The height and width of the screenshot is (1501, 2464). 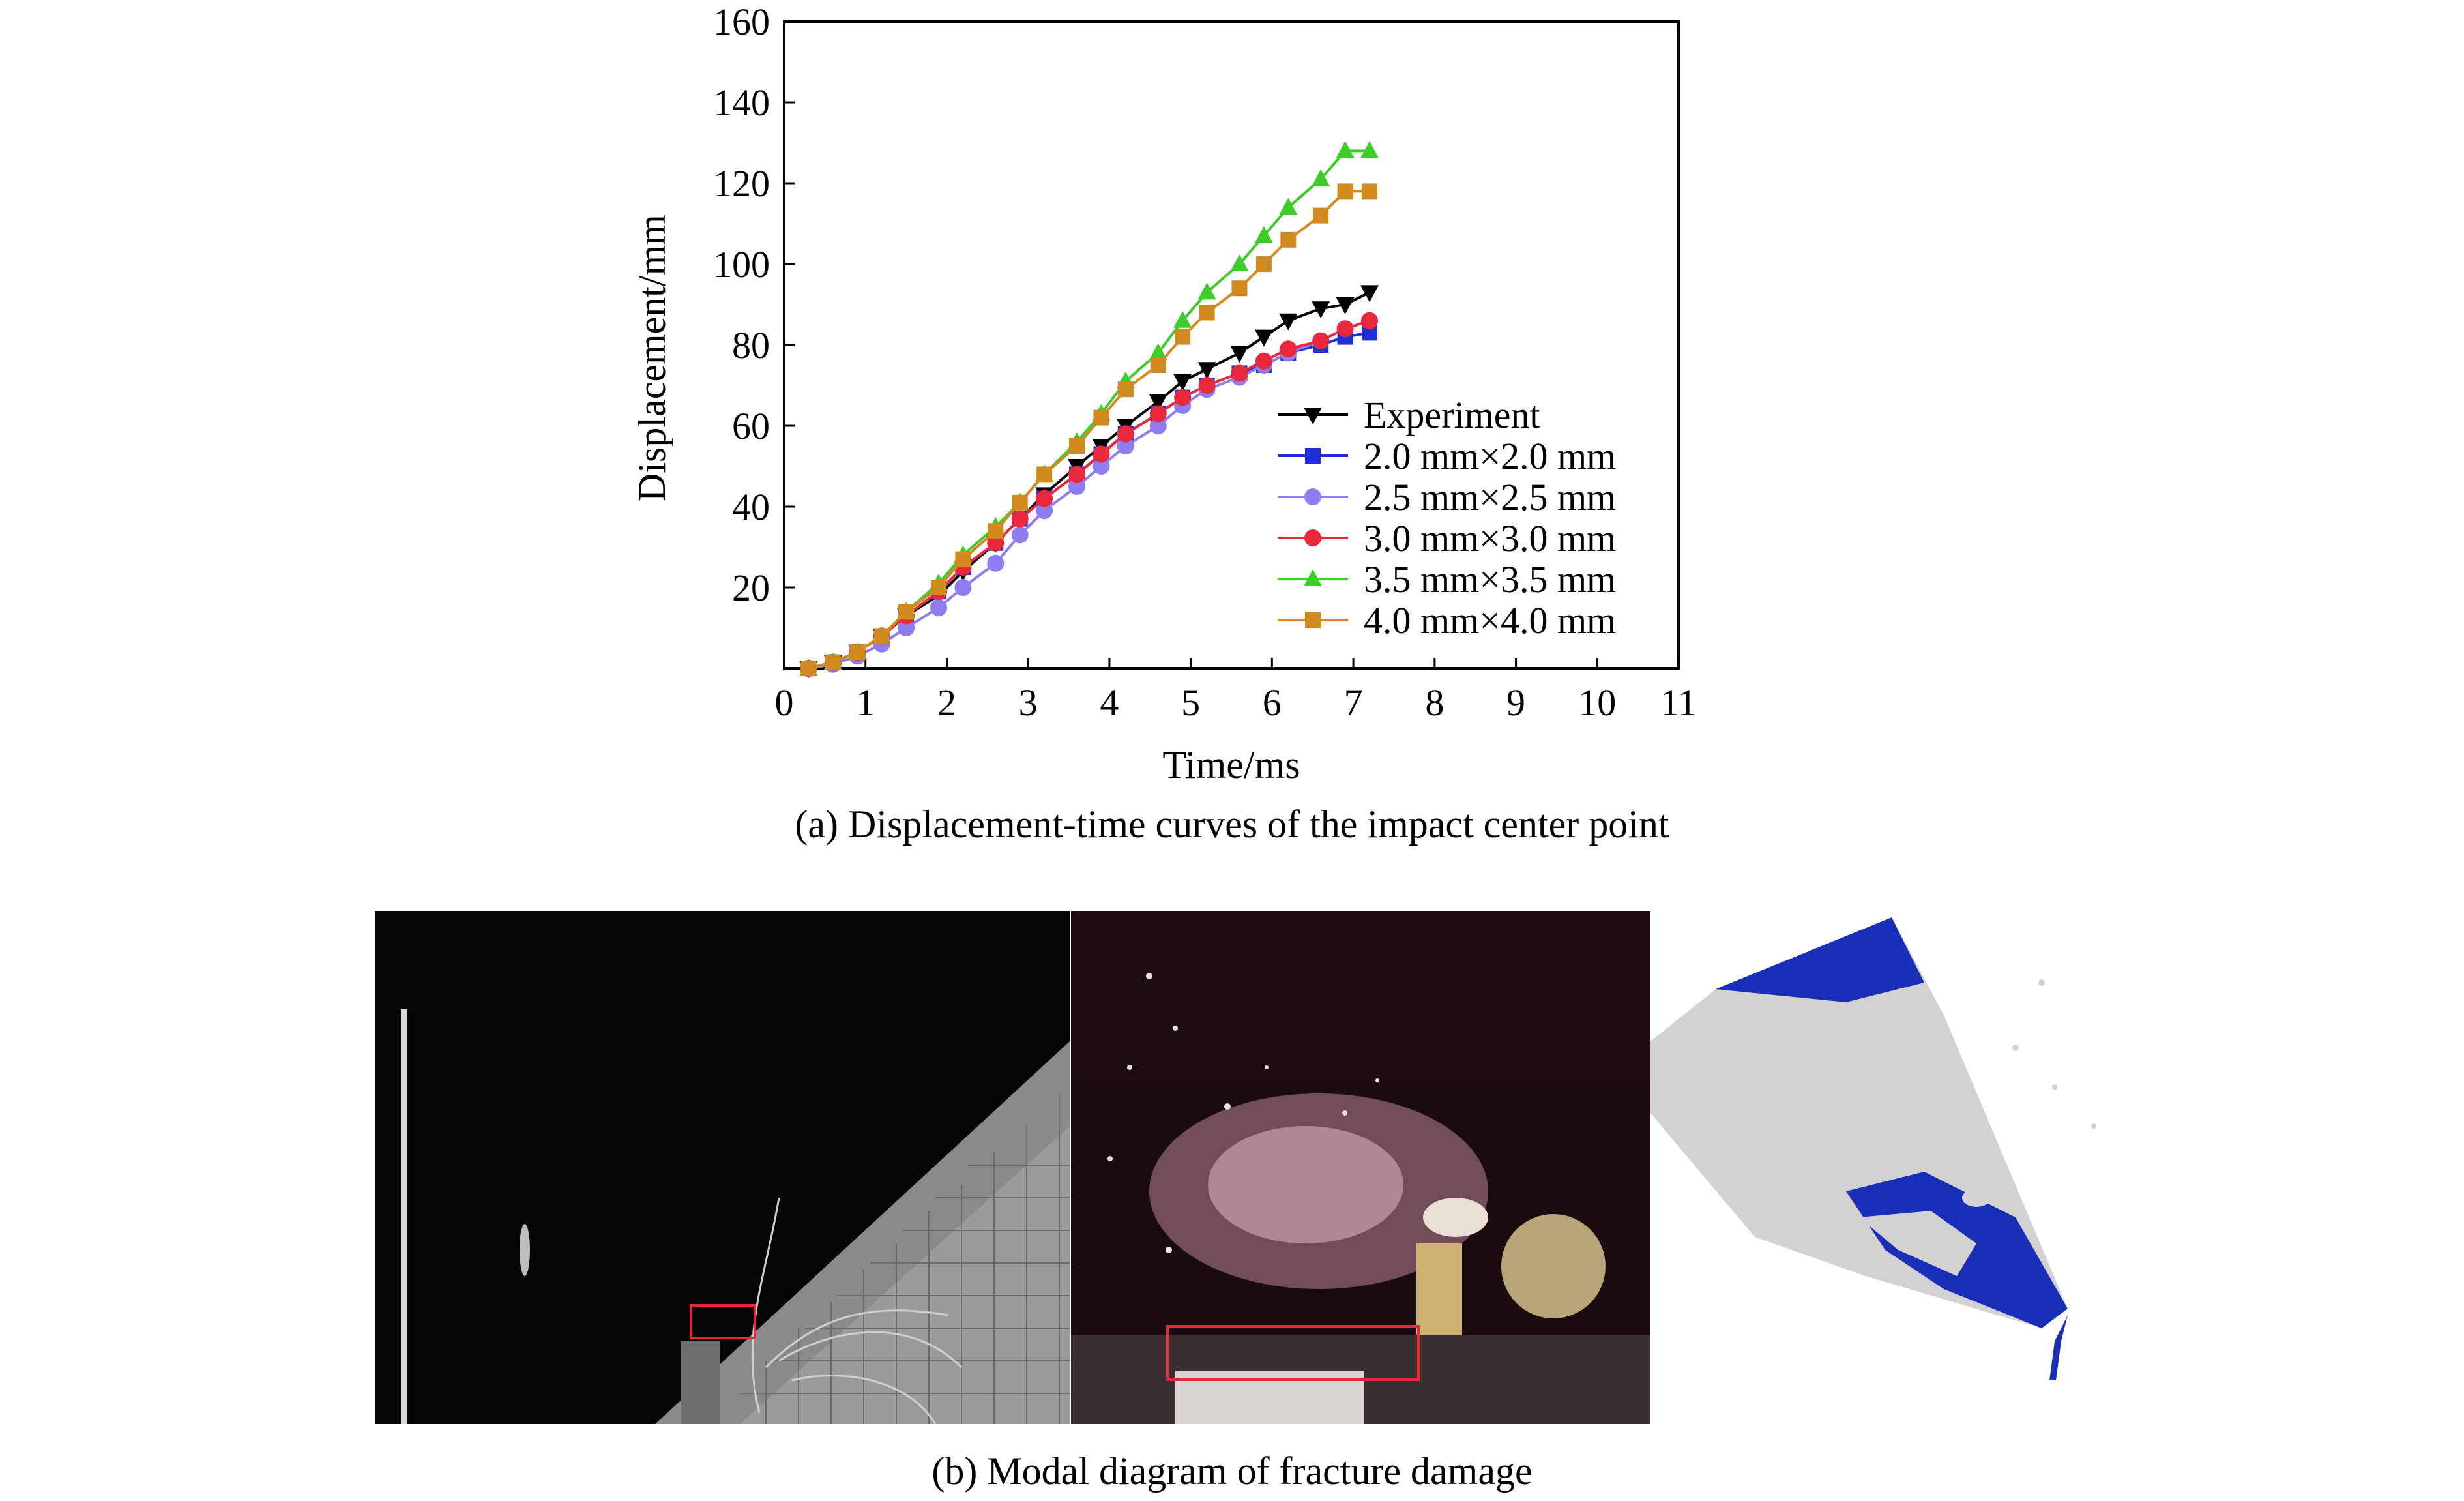 I want to click on x-tick-label: 1, so click(x=866, y=702).